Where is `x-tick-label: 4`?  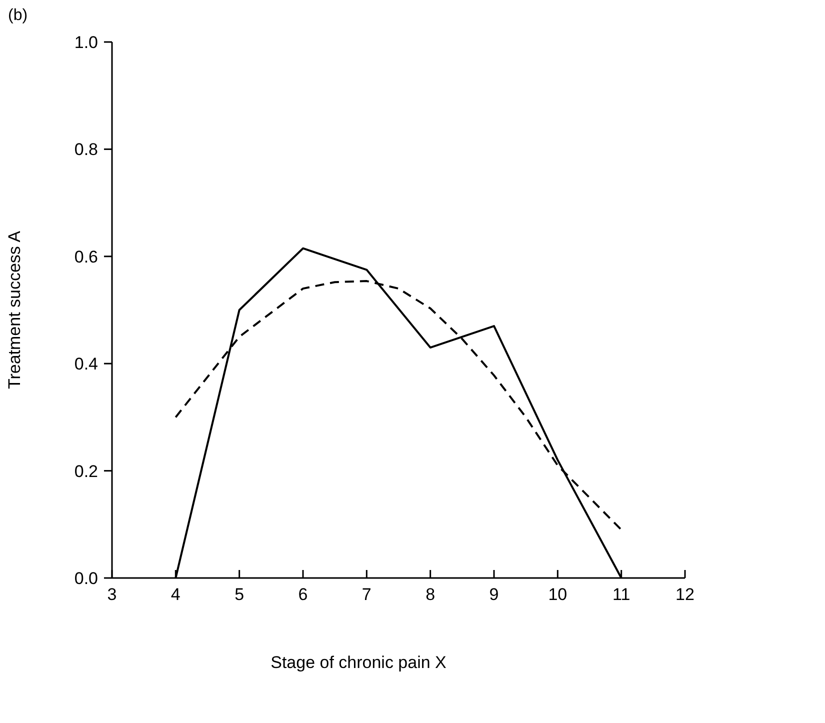
x-tick-label: 4 is located at coordinates (175, 594).